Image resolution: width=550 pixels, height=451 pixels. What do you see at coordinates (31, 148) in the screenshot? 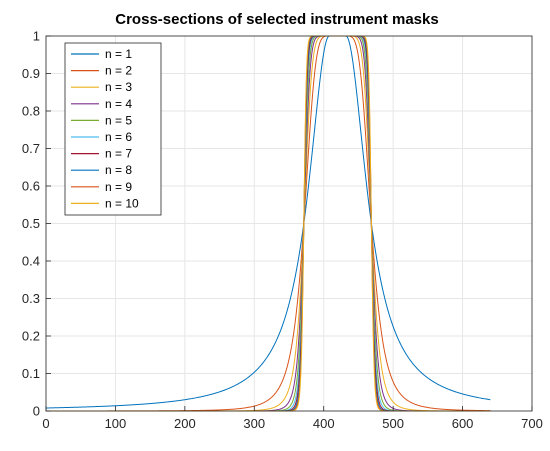
I see `y-tick-label: 0.7` at bounding box center [31, 148].